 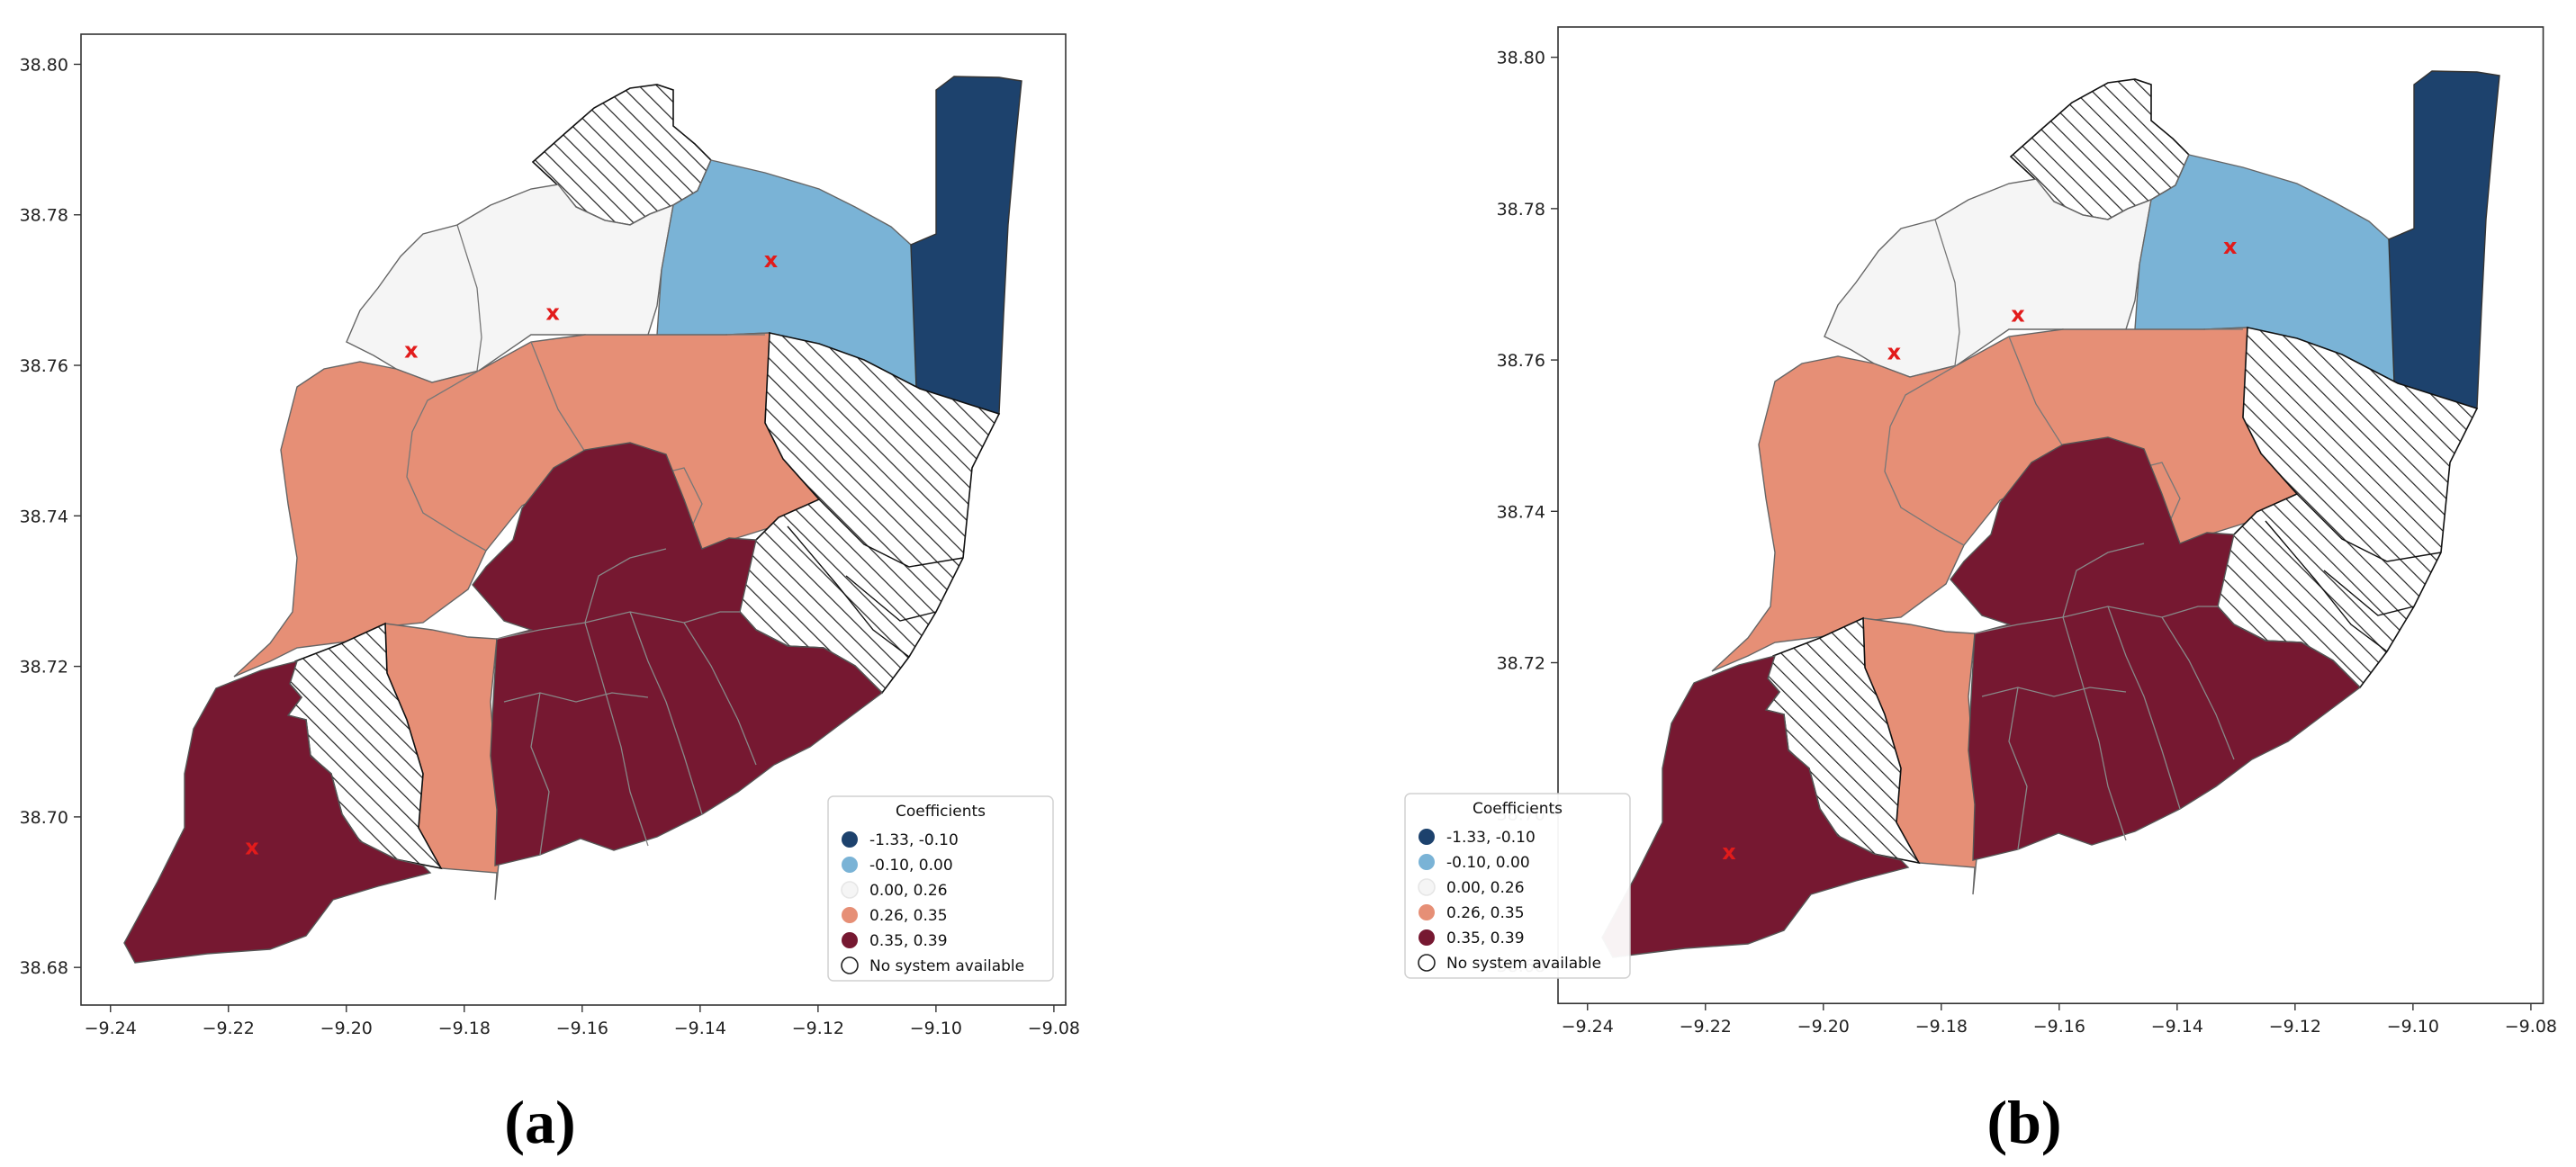 What do you see at coordinates (539, 1122) in the screenshot?
I see `panel-label: (a)` at bounding box center [539, 1122].